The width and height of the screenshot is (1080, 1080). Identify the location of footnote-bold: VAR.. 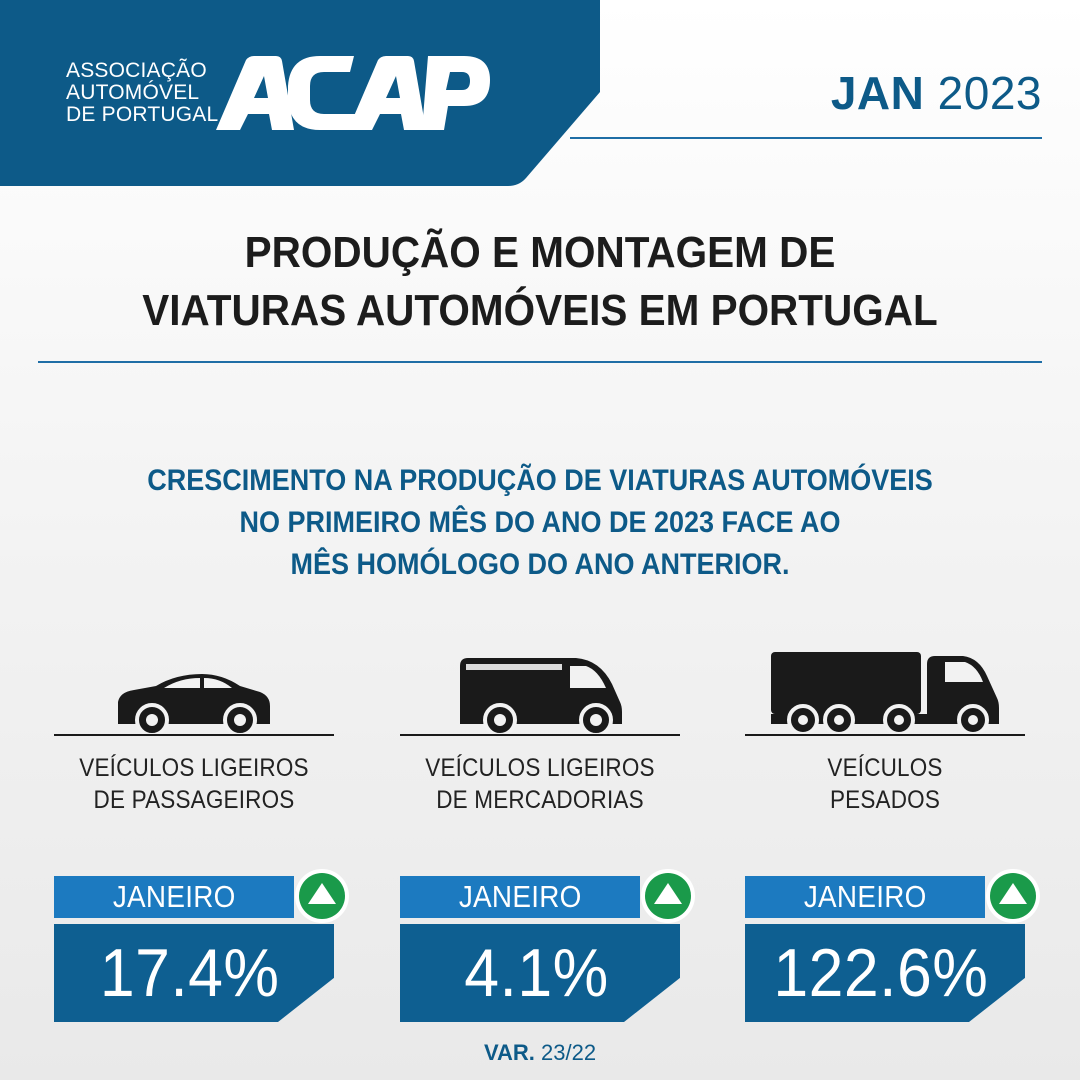
(509, 1052).